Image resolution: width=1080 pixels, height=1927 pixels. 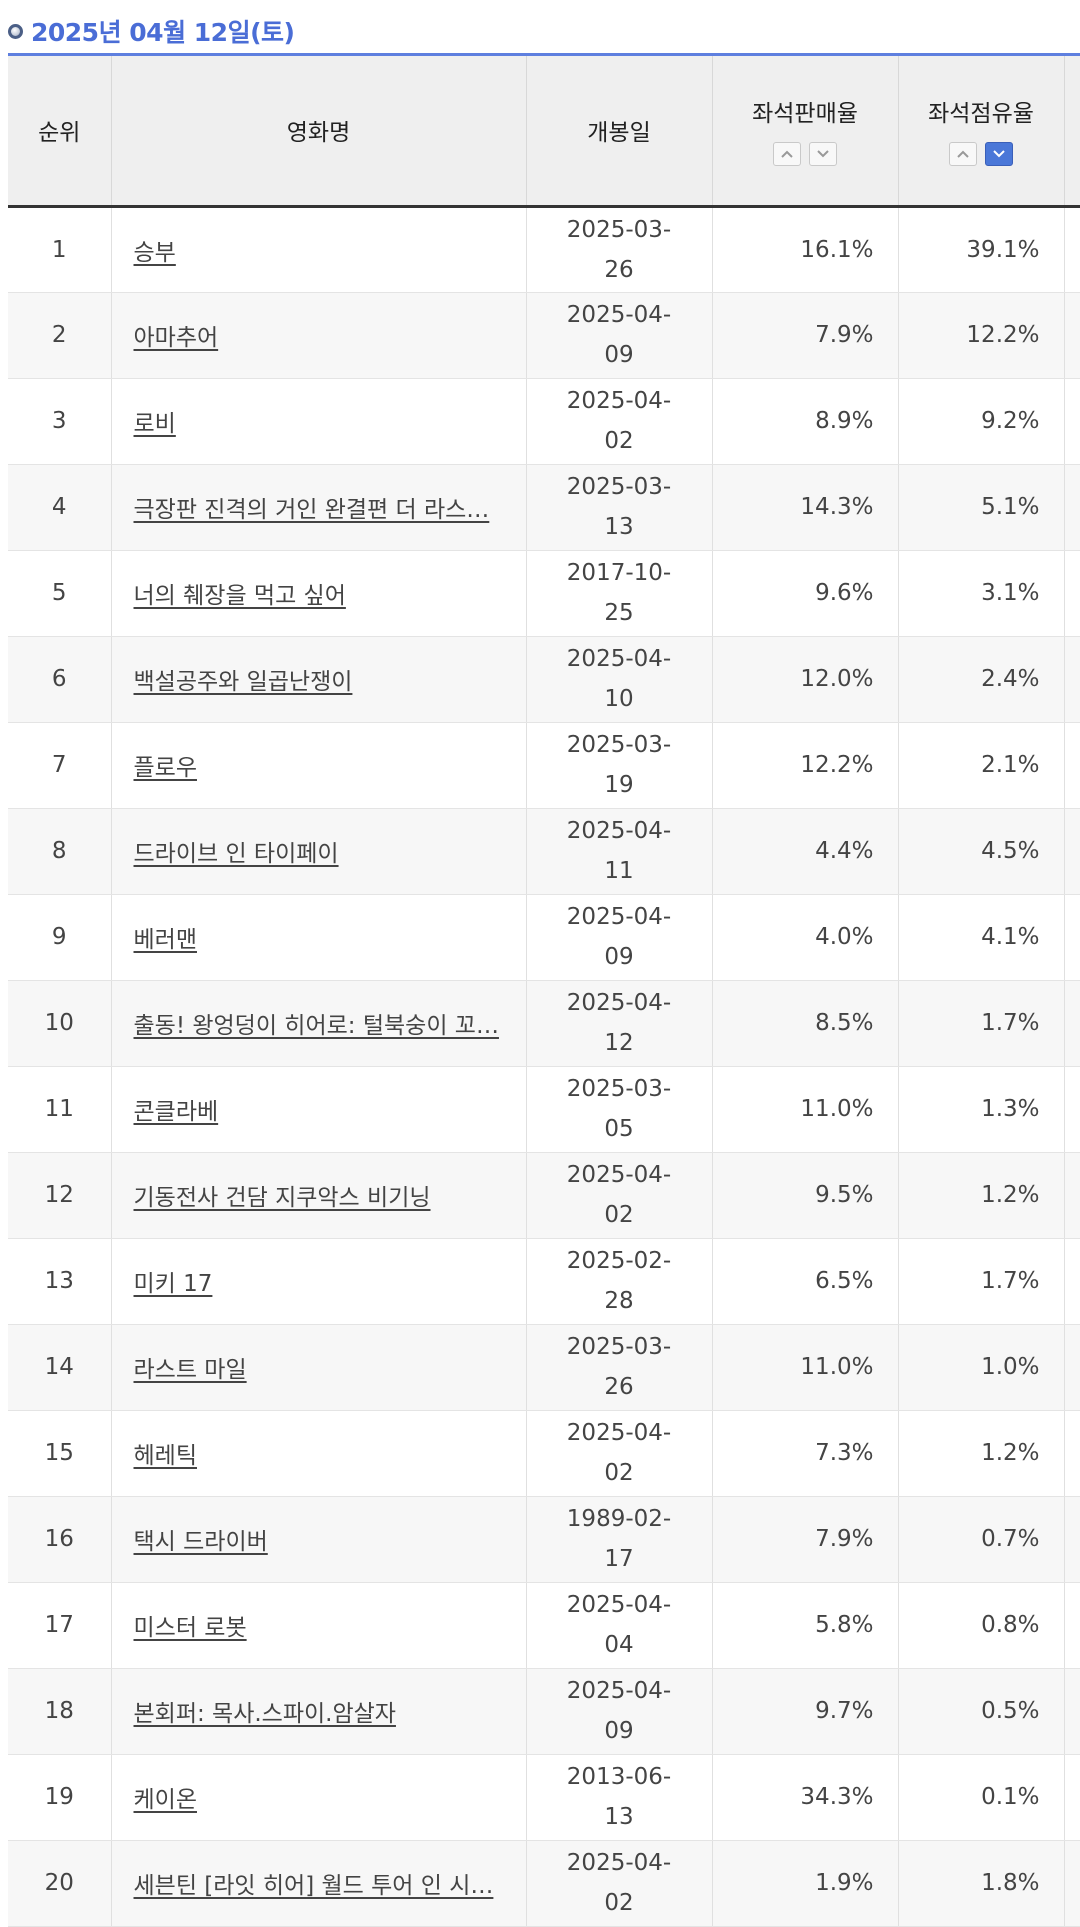 I want to click on title-cell: 베러맨, so click(x=319, y=937).